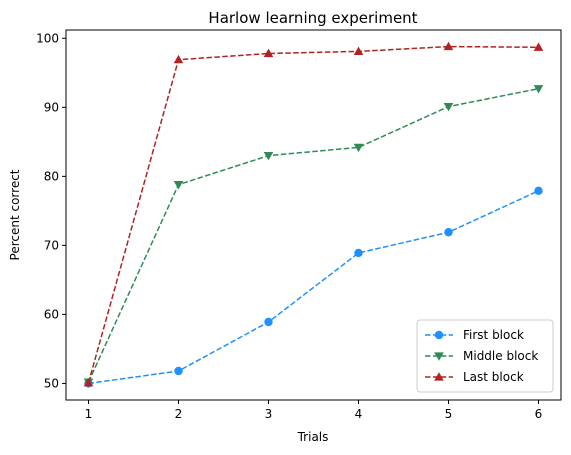 This screenshot has height=455, width=571. I want to click on legend-label-last-block: Last block, so click(493, 377).